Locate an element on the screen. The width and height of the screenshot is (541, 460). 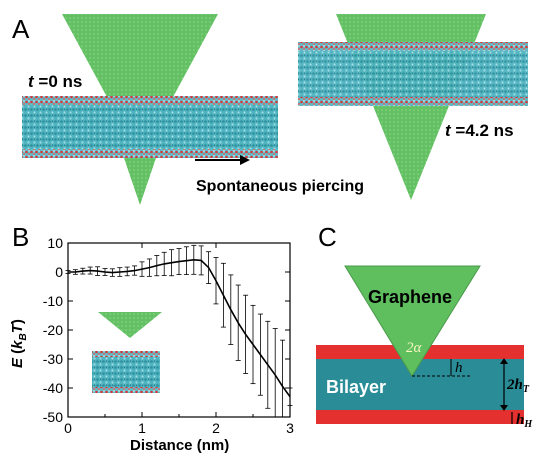
bilayer-bottom-heads-left is located at coordinates (150, 153).